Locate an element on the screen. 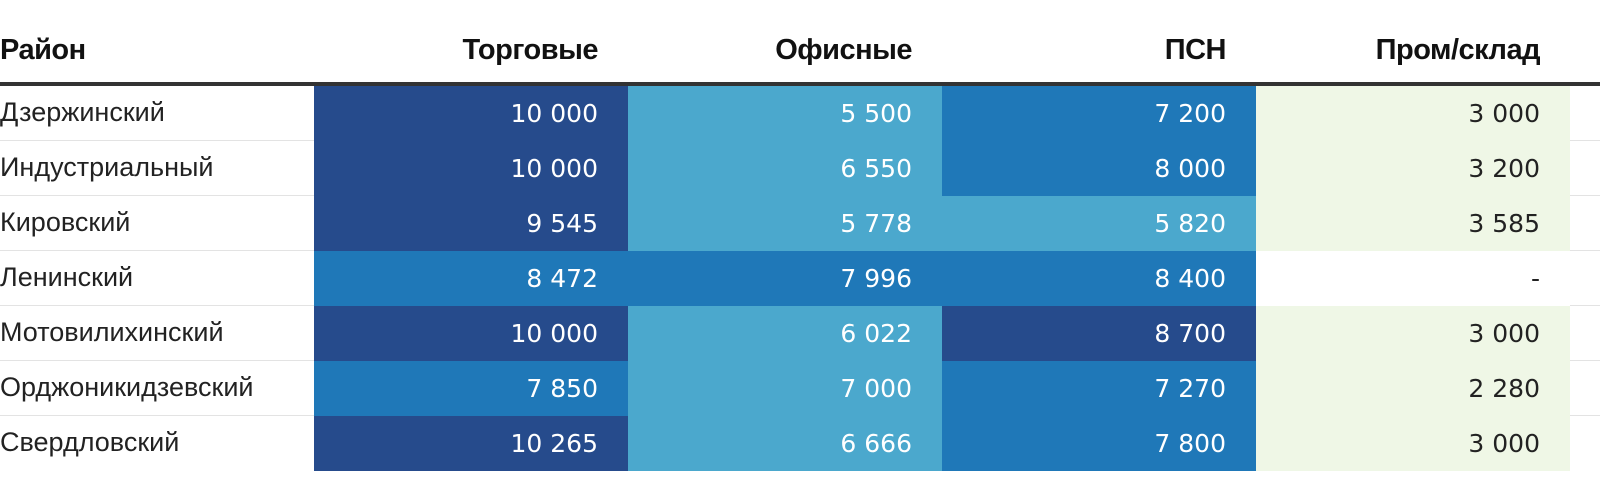 This screenshot has height=498, width=1600. cell-industrial-warehouse: 2 280 is located at coordinates (1413, 388).